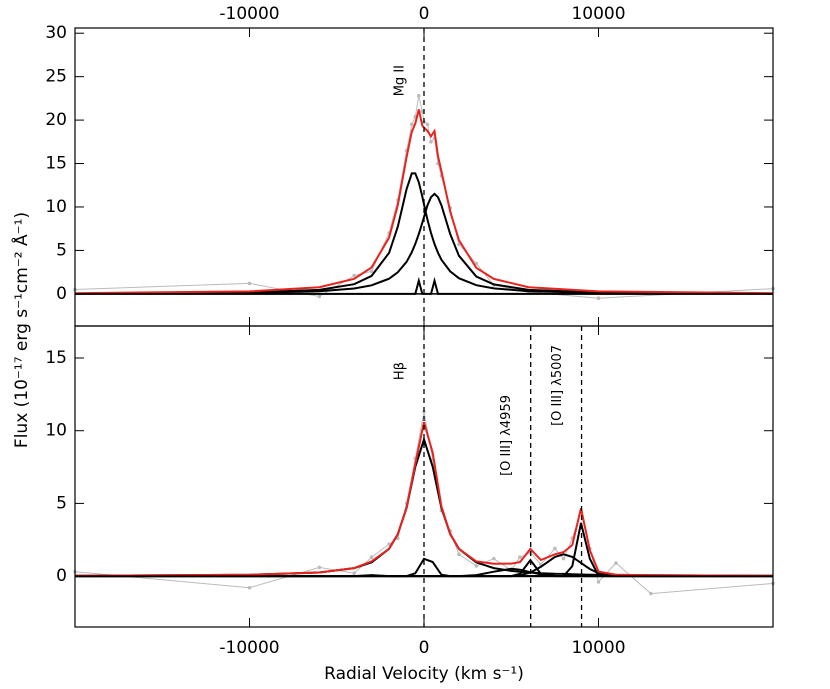 The width and height of the screenshot is (830, 689). Describe the element at coordinates (506, 435) in the screenshot. I see `line-label: [O III] λ4959` at that location.